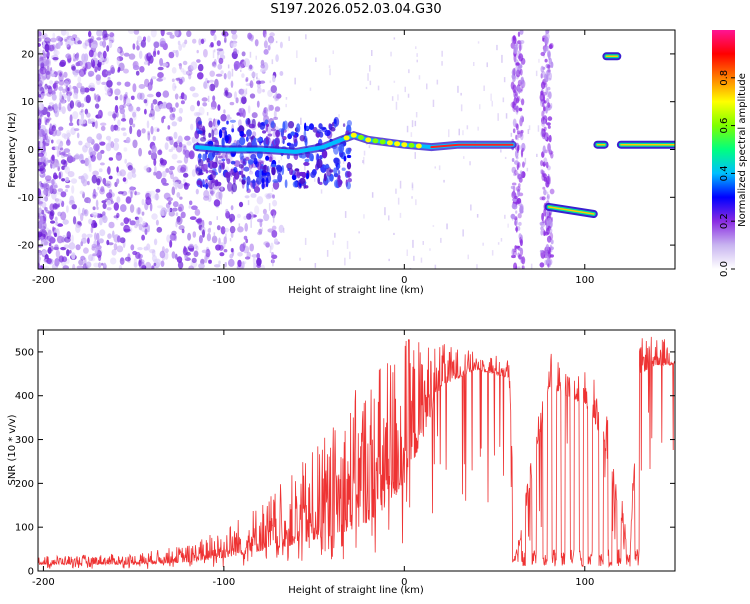 Image resolution: width=750 pixels, height=604 pixels. I want to click on colorbar-ticks: 0.0 0.2 0.4 0.6 0.8, so click(727, 173).